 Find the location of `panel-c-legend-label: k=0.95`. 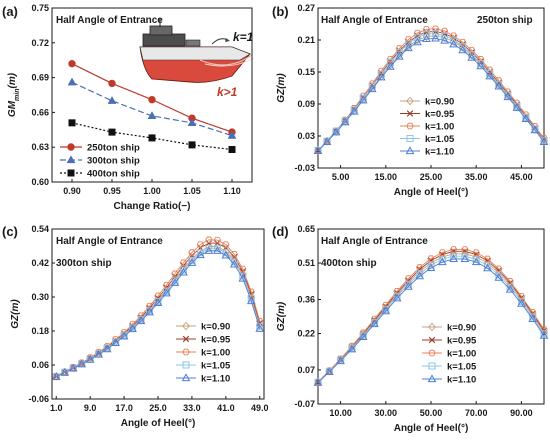

panel-c-legend-label: k=0.95 is located at coordinates (216, 340).